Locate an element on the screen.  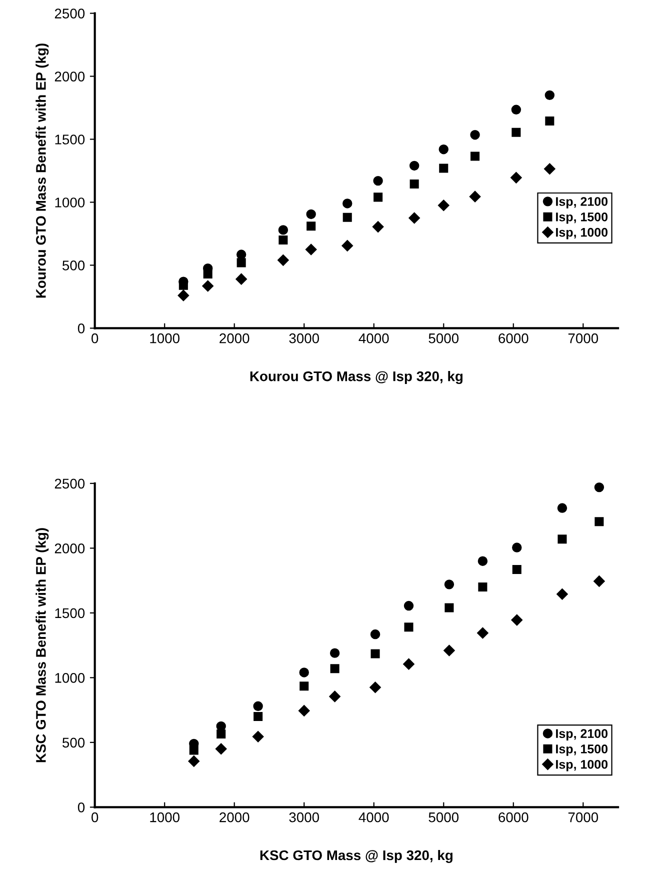
y-tick-label: 2500 is located at coordinates (69, 13).